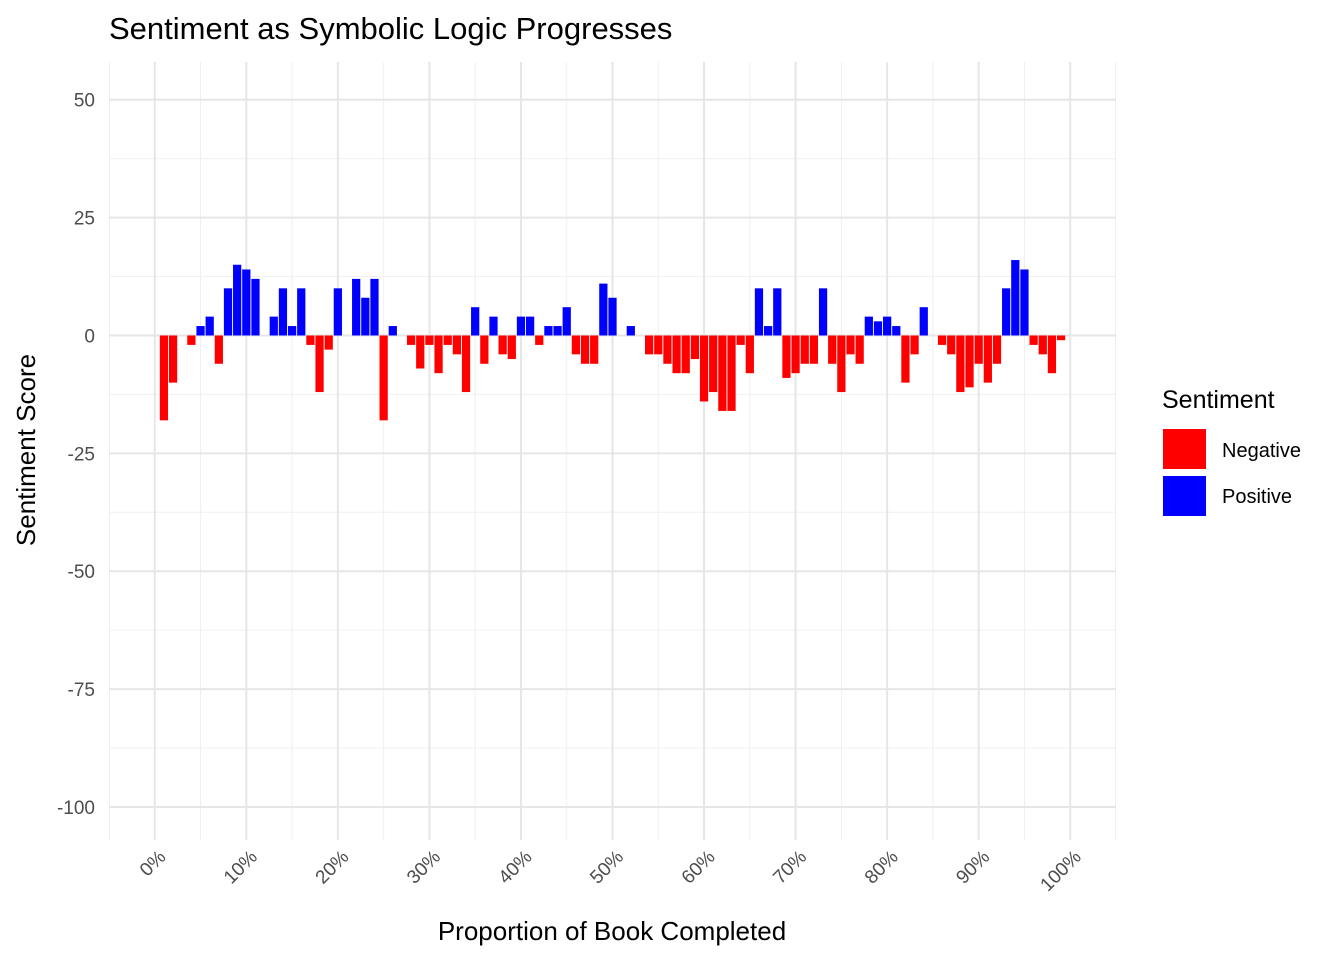 The width and height of the screenshot is (1344, 960). I want to click on chart-title: Sentiment as Symbolic Logic Progresses, so click(390, 28).